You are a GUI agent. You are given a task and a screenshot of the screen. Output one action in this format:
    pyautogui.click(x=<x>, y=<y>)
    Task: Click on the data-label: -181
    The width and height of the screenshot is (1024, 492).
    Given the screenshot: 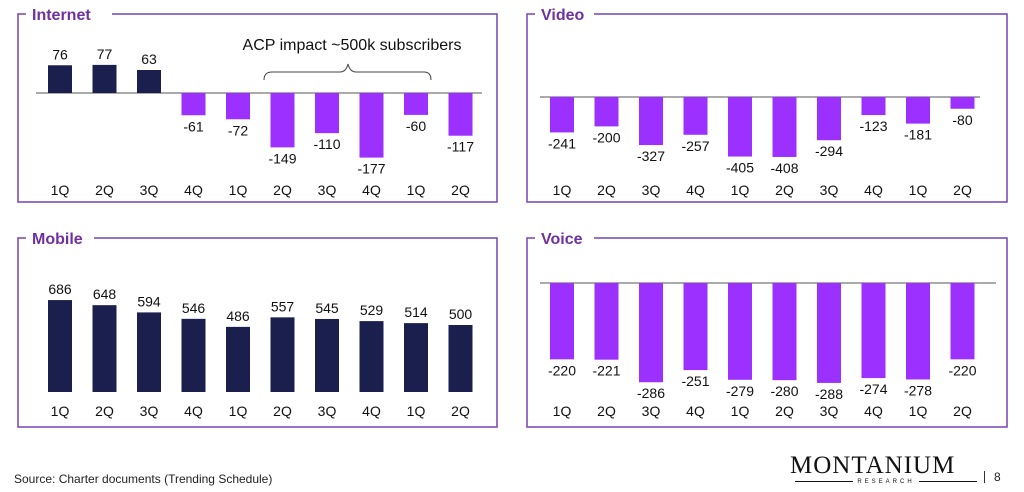 What is the action you would take?
    pyautogui.click(x=918, y=135)
    